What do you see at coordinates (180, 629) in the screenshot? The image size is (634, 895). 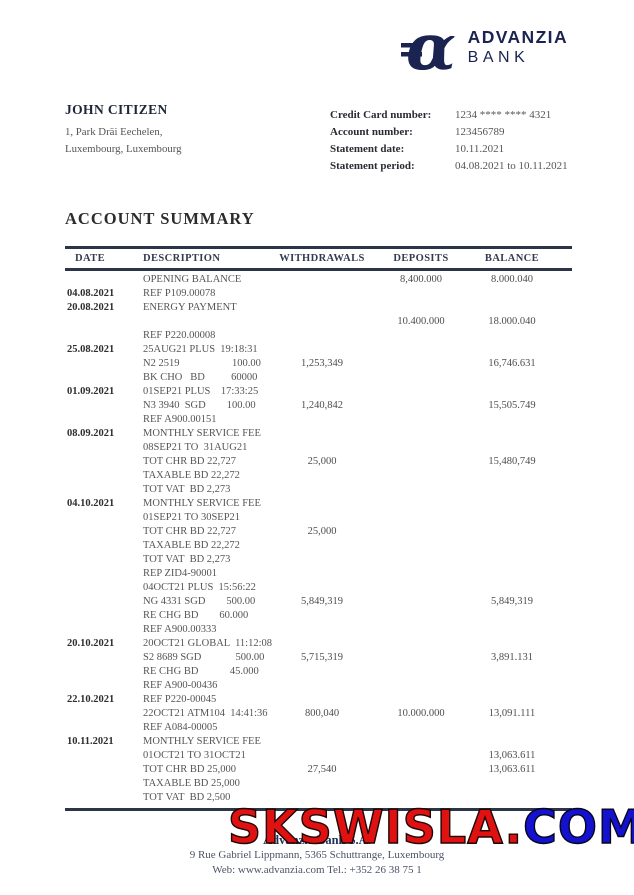 I see `cell-description: REF A900.00333` at bounding box center [180, 629].